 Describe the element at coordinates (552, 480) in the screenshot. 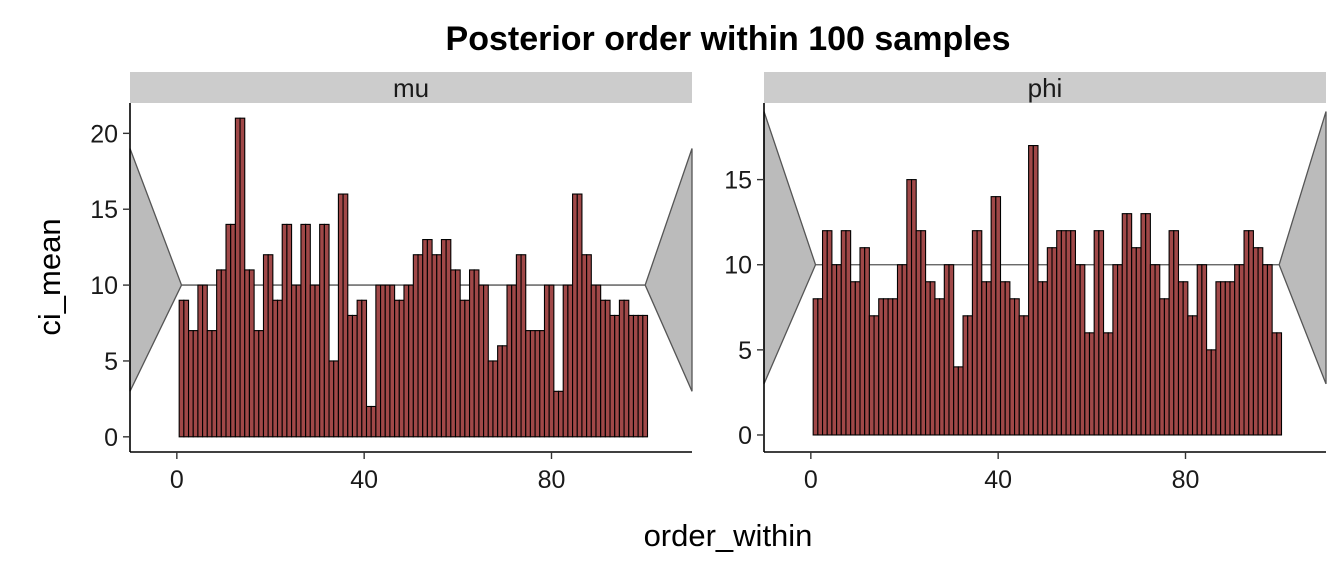

I see `x-tick-label-mu-80: 80` at that location.